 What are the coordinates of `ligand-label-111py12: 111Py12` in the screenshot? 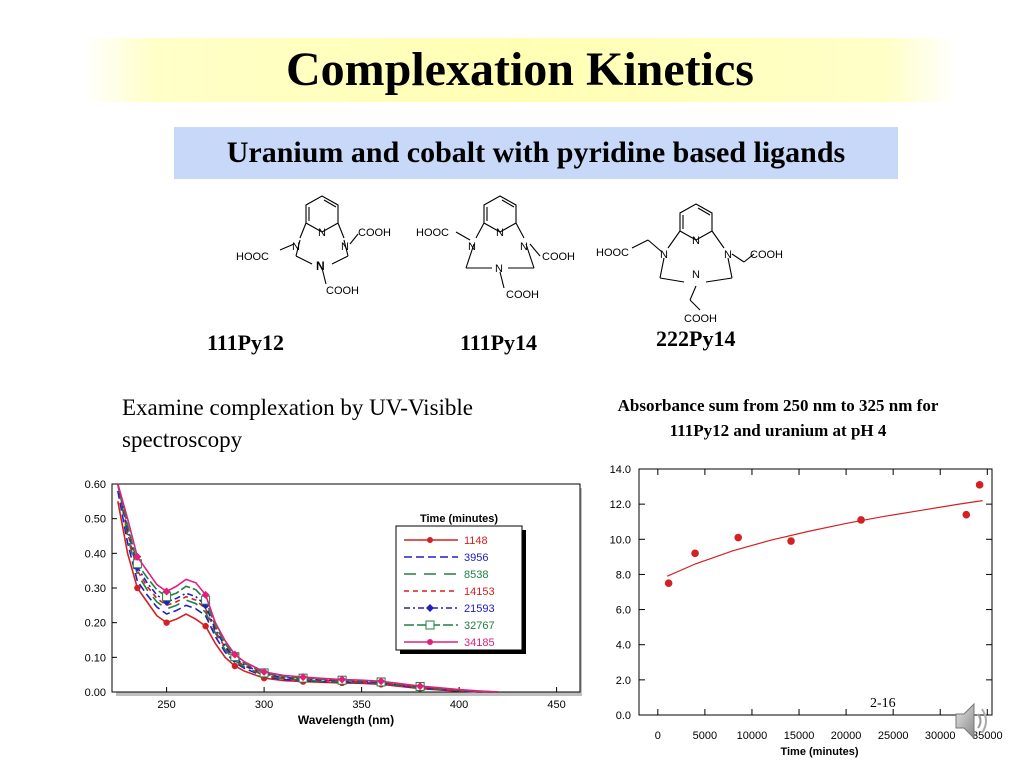 It's located at (246, 342).